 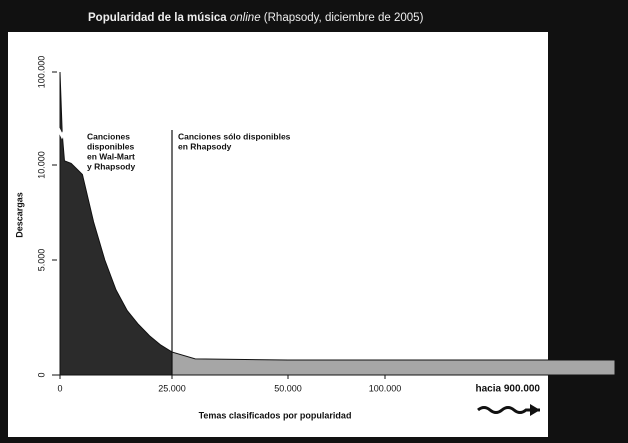 I want to click on annotation: en Wal-Mart, so click(x=111, y=156).